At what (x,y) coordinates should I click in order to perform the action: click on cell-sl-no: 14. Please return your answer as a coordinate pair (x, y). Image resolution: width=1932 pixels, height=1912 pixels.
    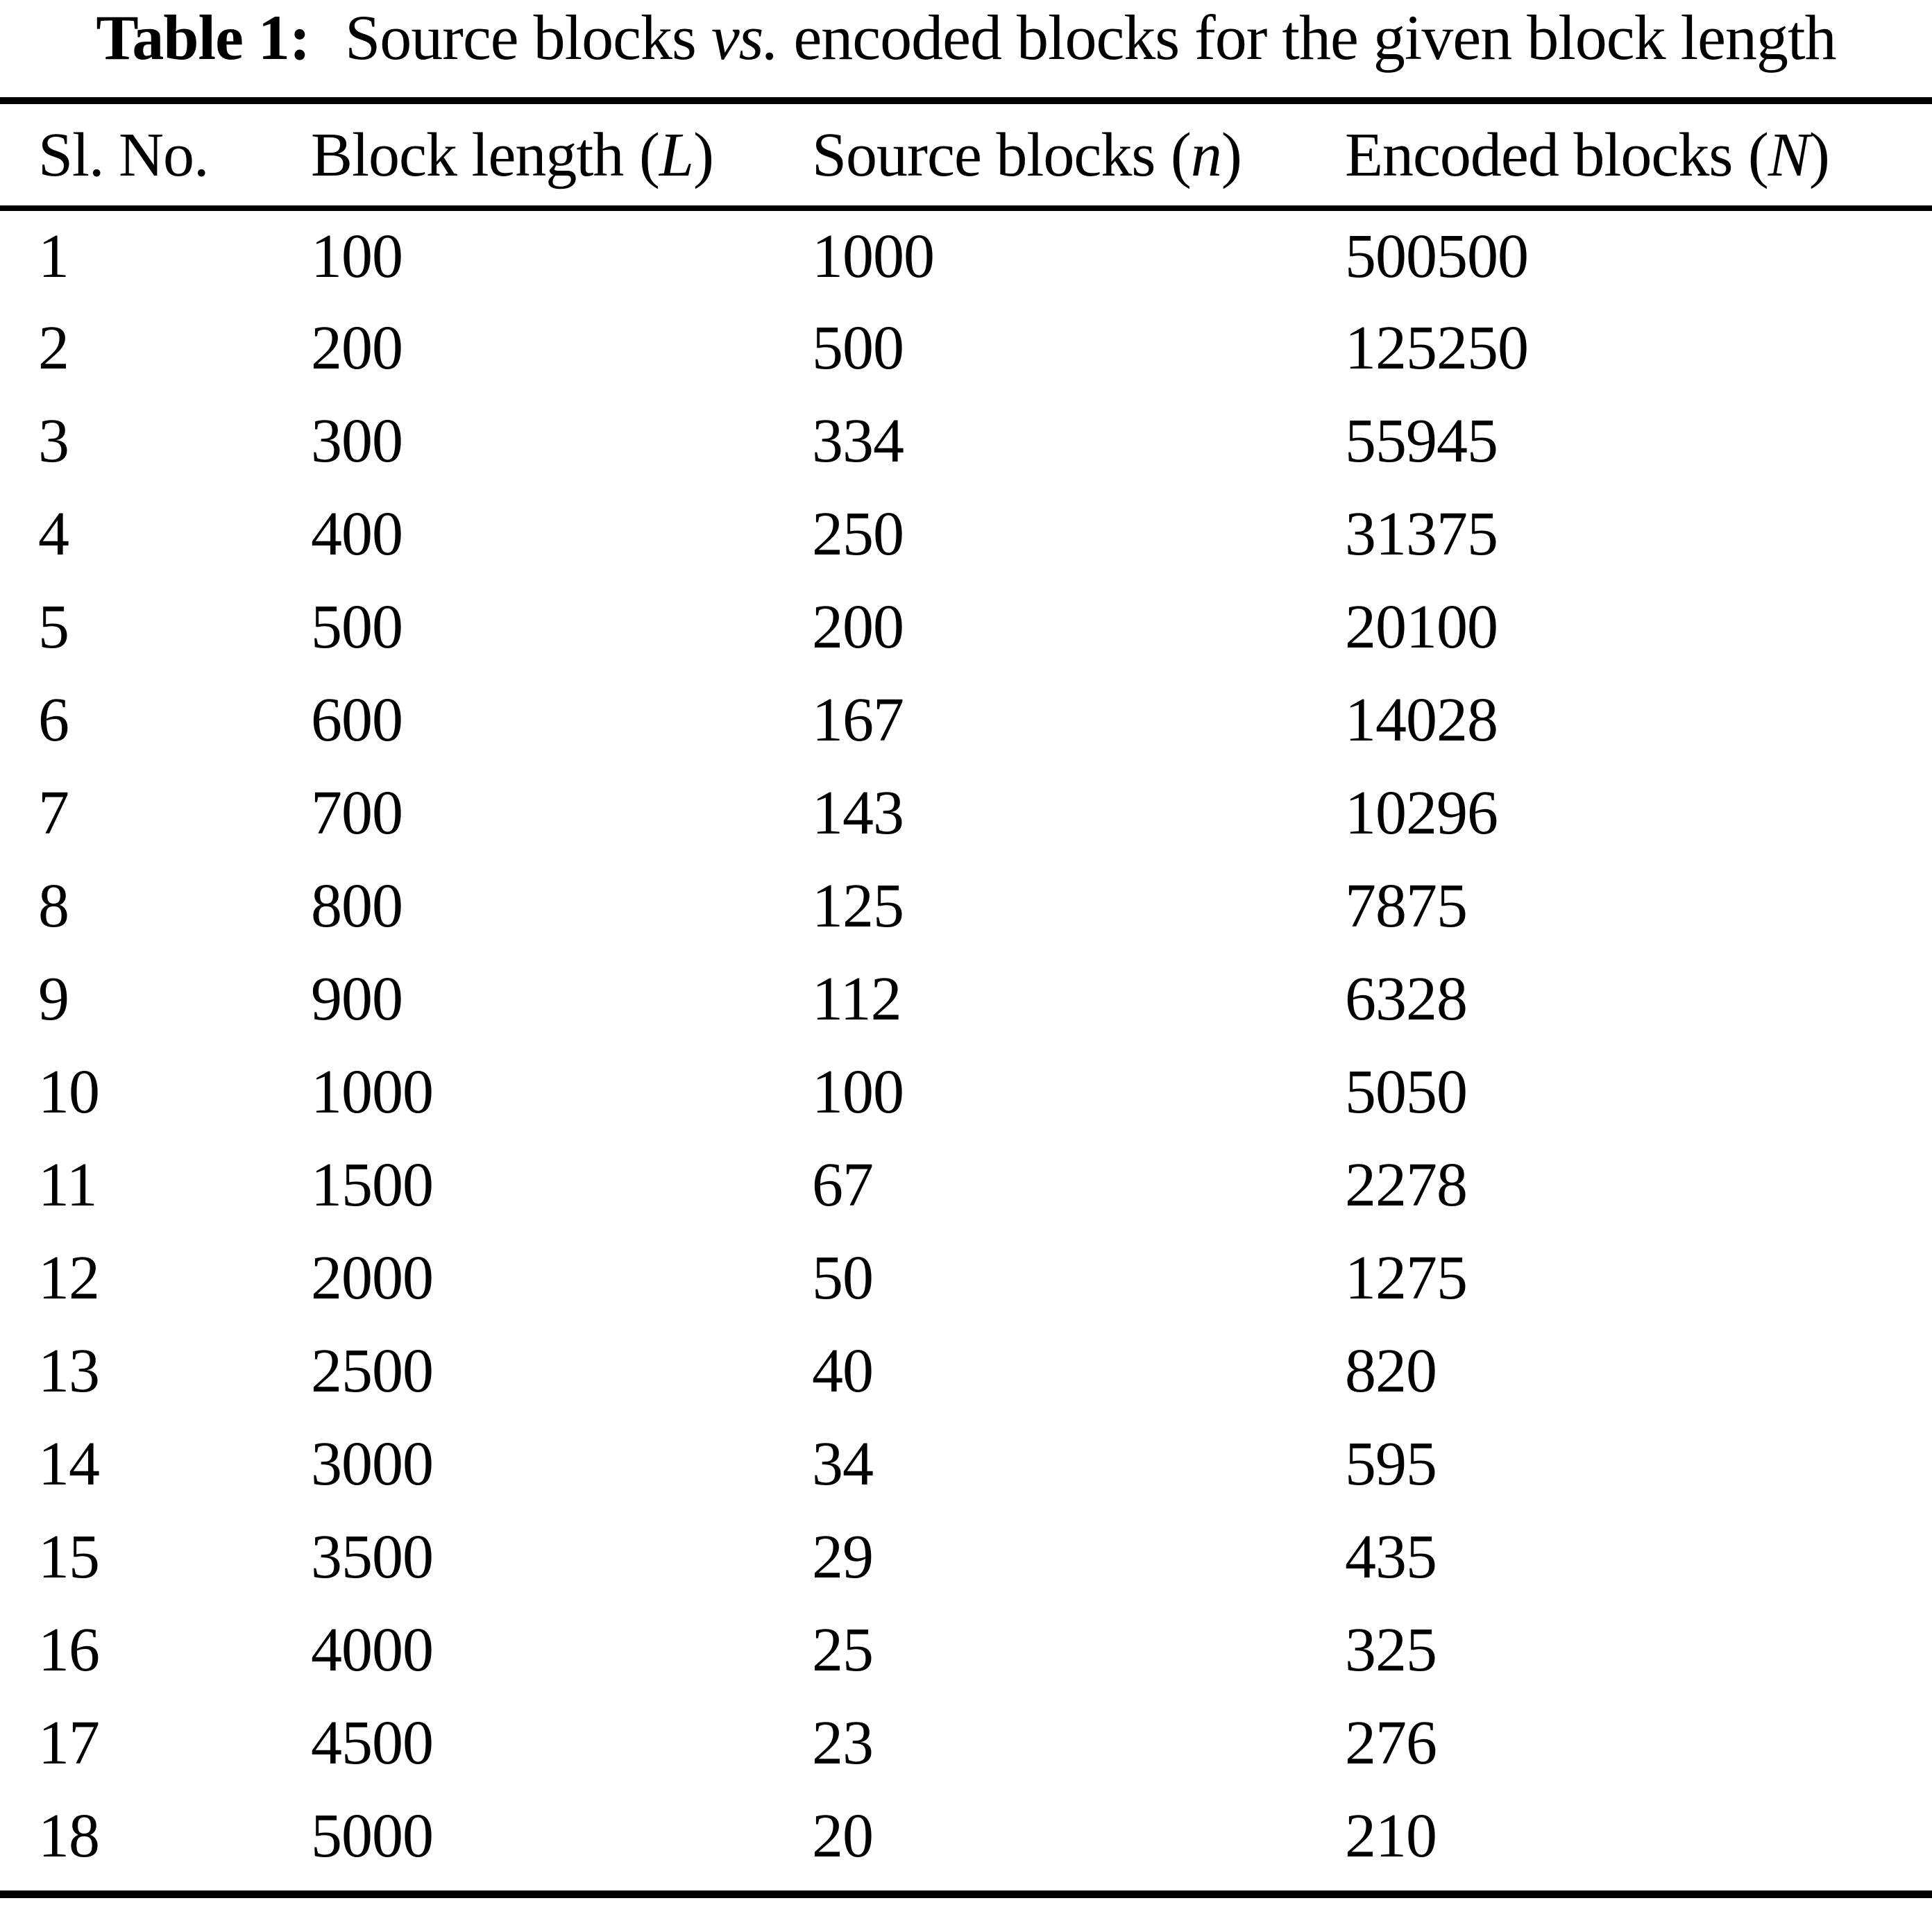
    Looking at the image, I should click on (69, 1463).